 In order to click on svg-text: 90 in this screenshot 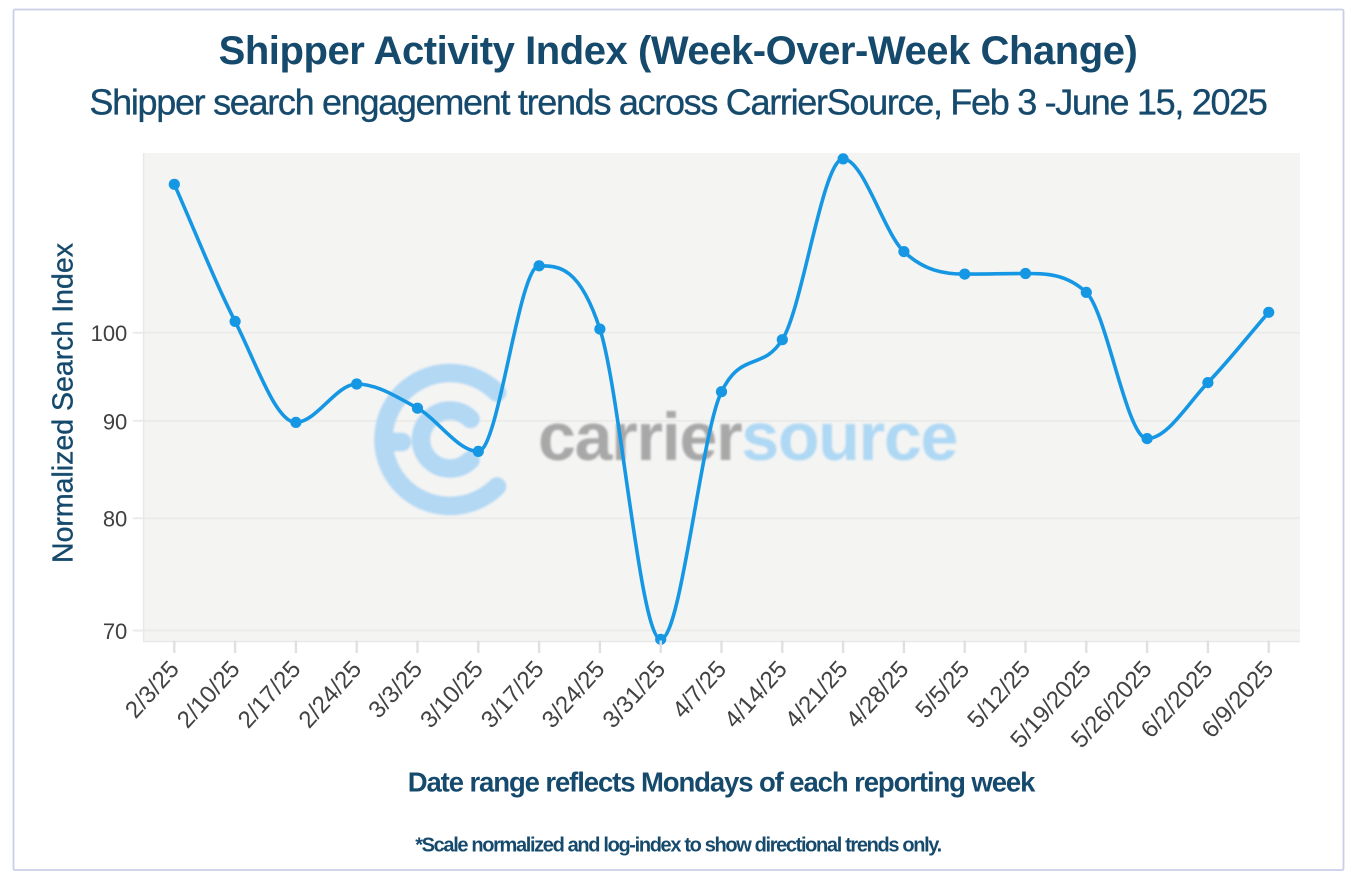, I will do `click(115, 421)`.